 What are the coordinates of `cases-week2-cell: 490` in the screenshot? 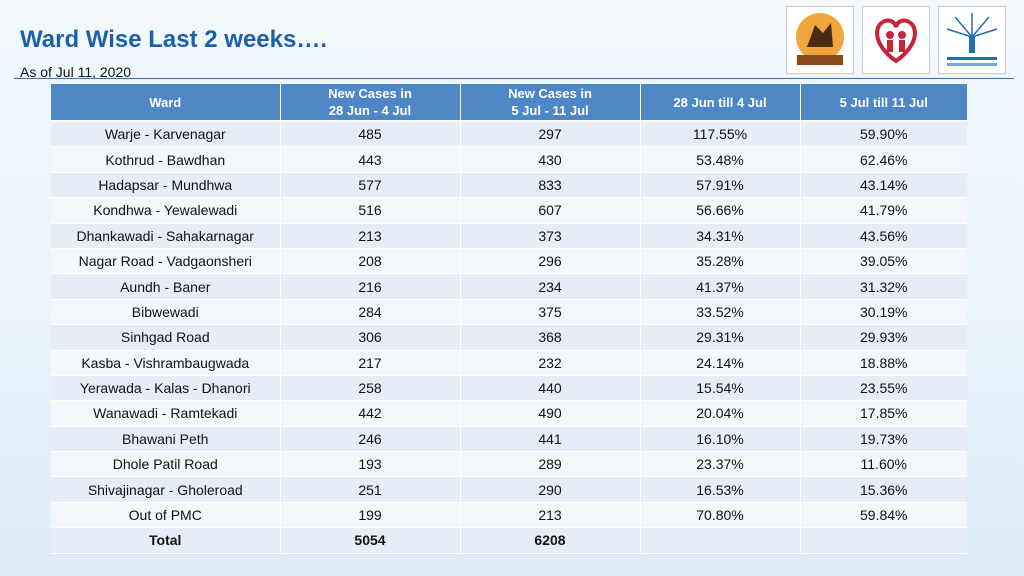 It's located at (550, 413).